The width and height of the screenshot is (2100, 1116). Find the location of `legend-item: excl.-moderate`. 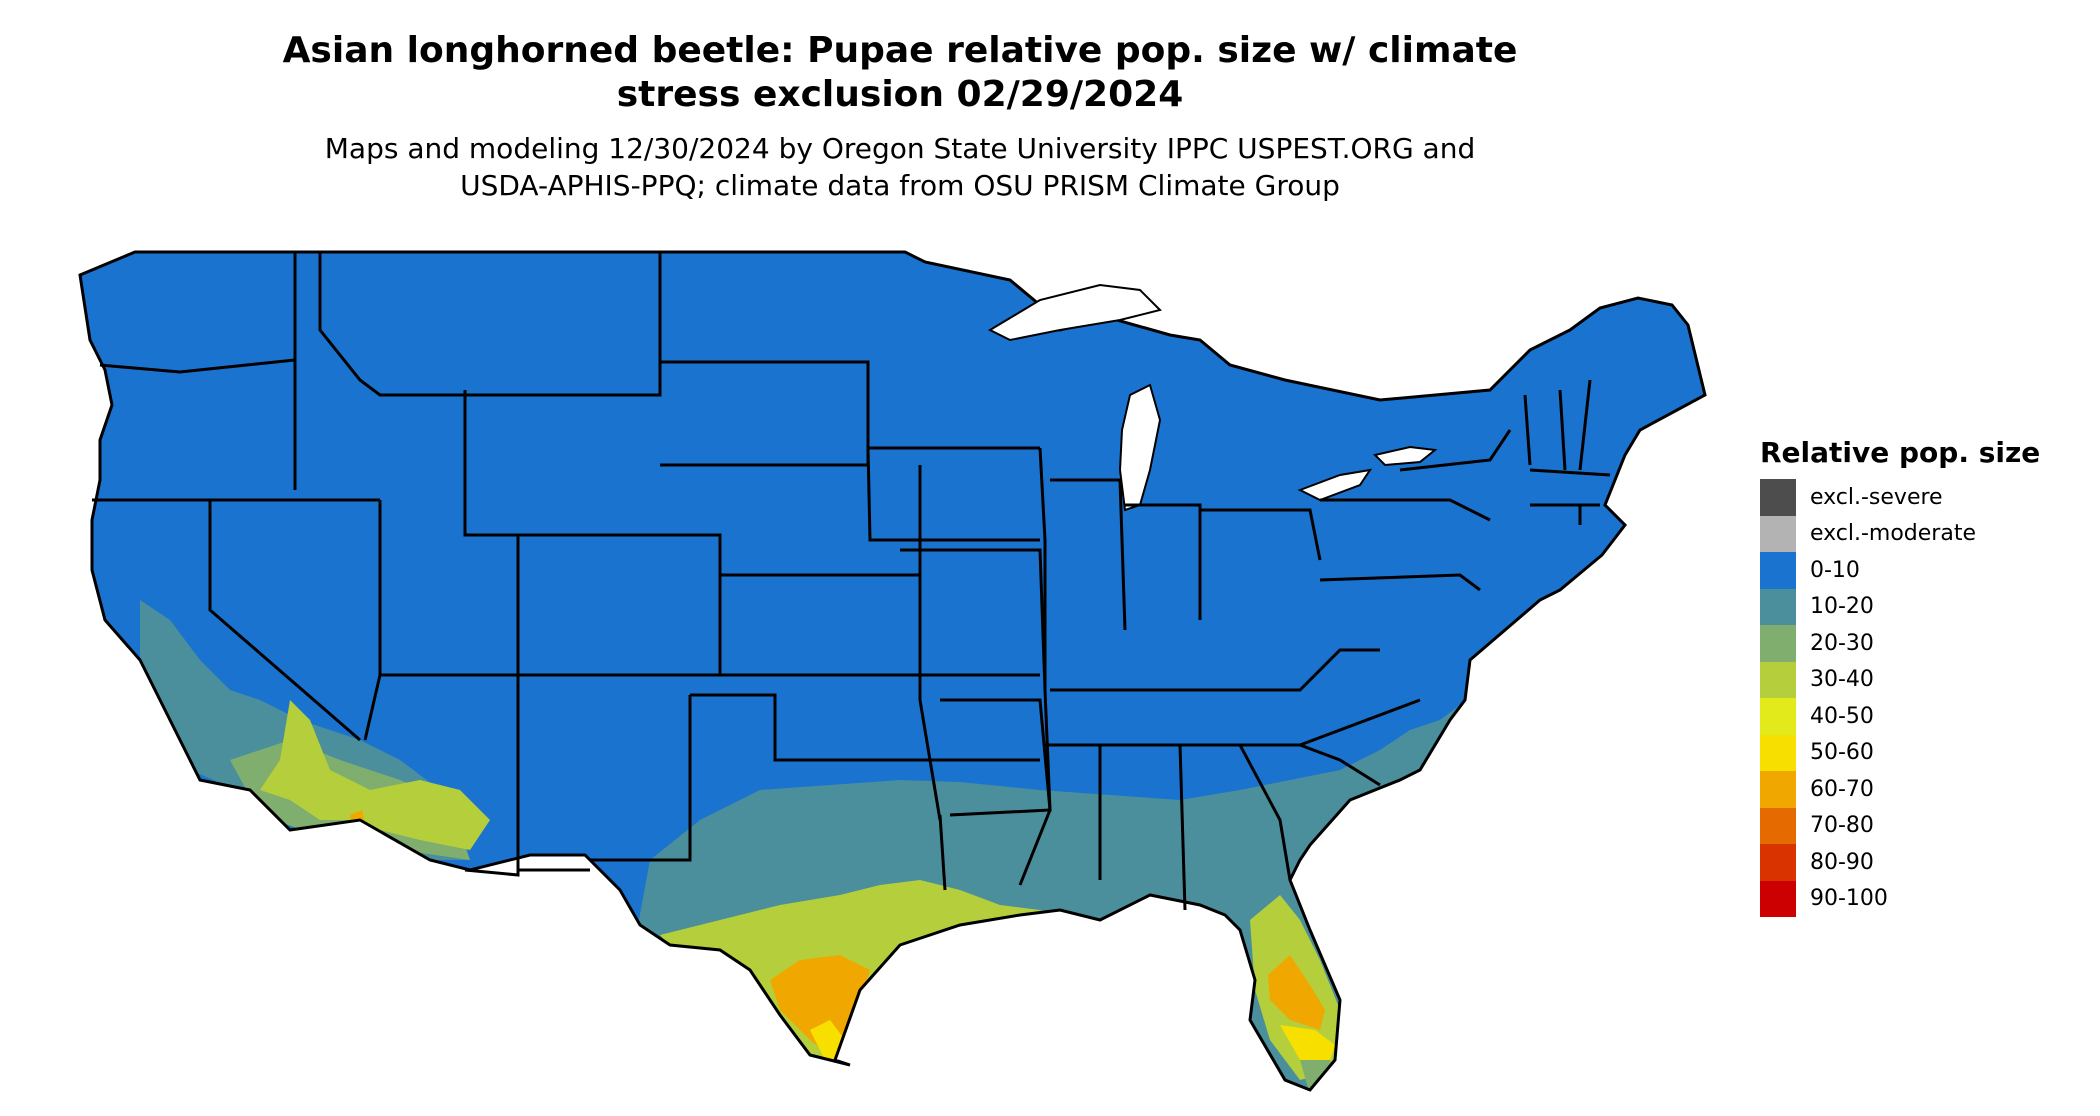

legend-item: excl.-moderate is located at coordinates (1900, 533).